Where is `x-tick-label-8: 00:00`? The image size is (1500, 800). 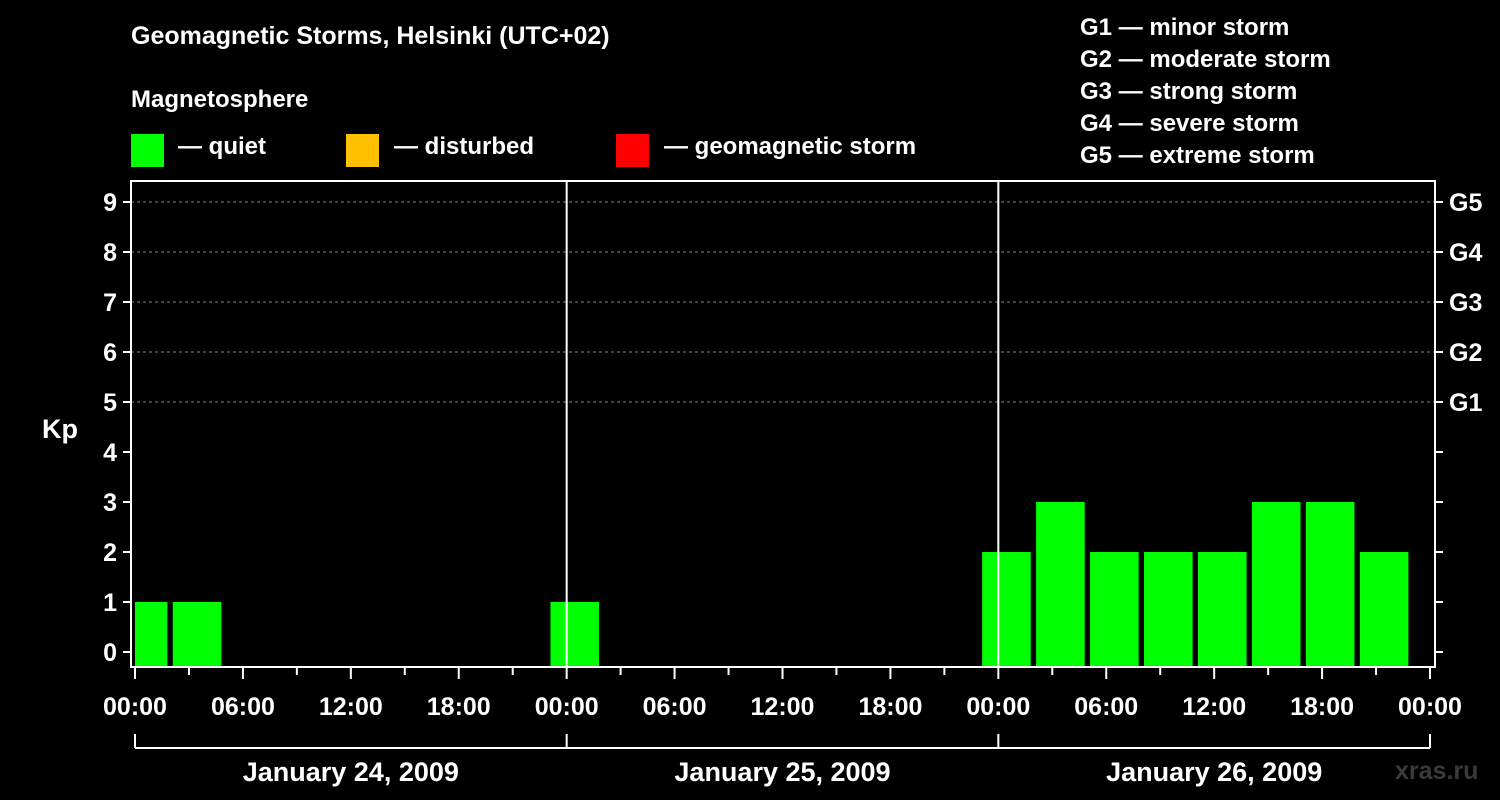
x-tick-label-8: 00:00 is located at coordinates (998, 707).